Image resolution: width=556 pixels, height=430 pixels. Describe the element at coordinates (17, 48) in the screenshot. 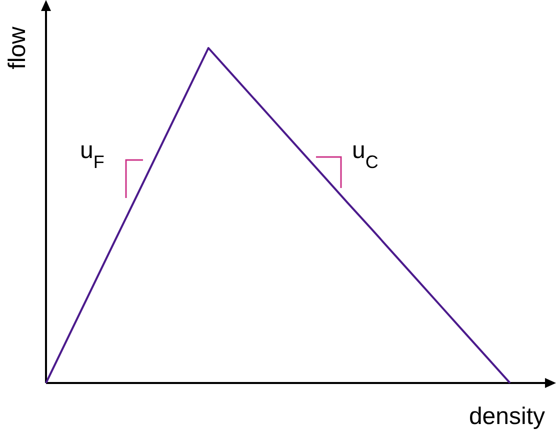

I see `y-axis-title: flow` at that location.